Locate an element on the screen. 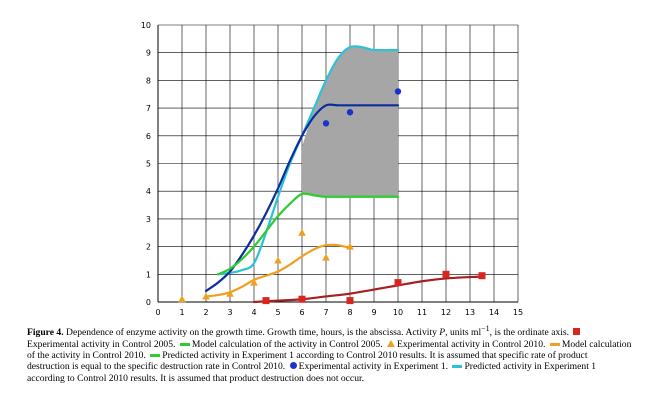  caption-text-2: , units ml is located at coordinates (463, 333).